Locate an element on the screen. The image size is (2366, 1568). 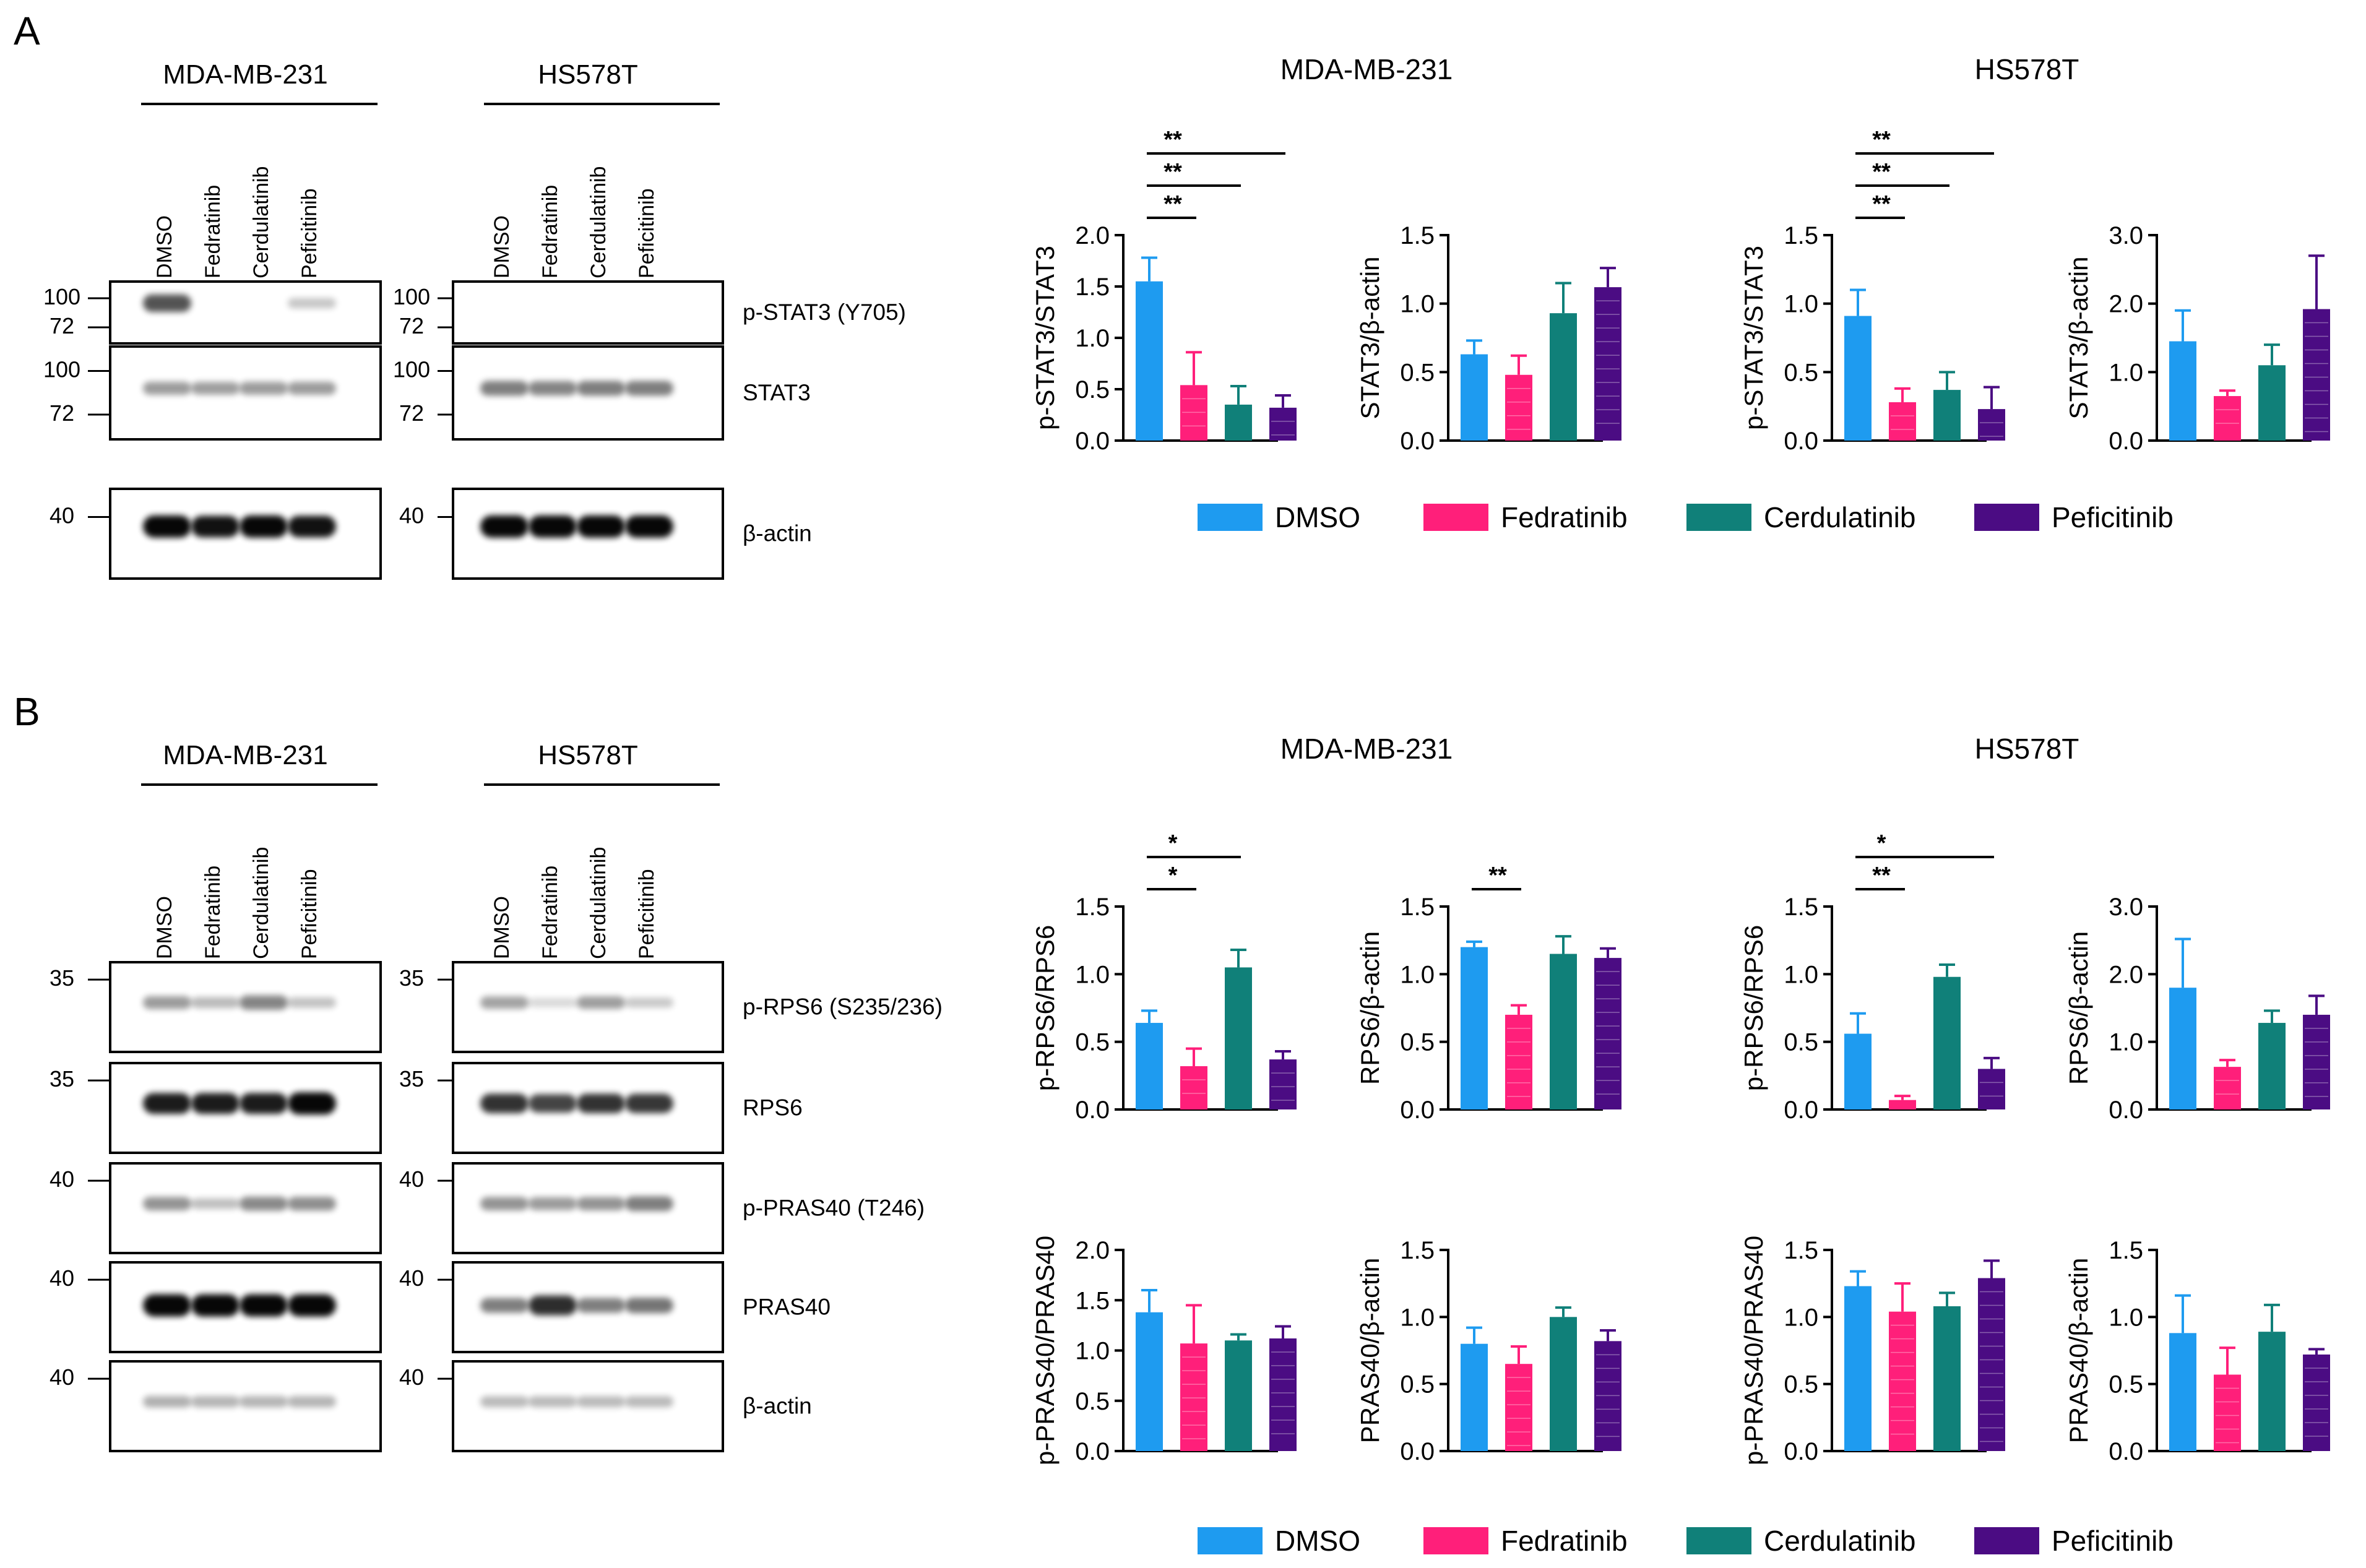
blot-mw-marker: 35 is located at coordinates (411, 1079).